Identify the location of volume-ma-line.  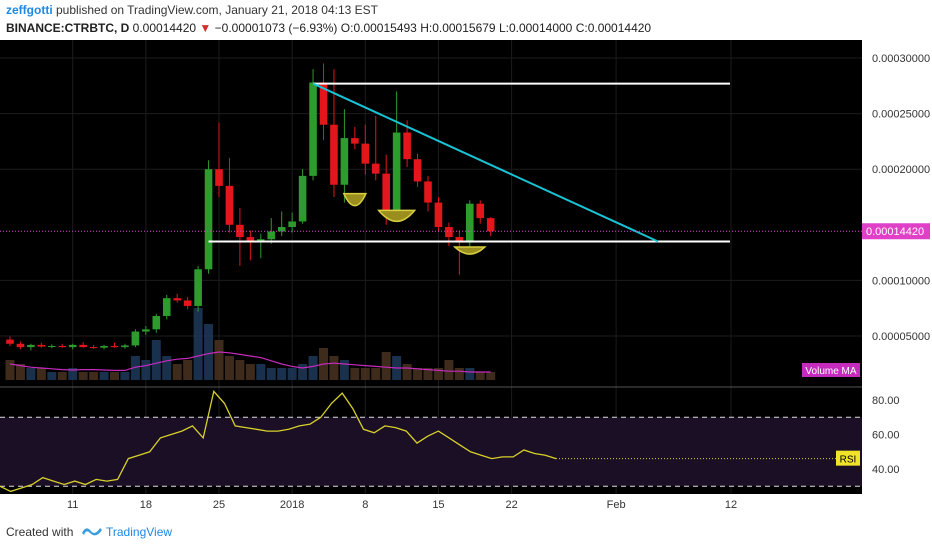
(250, 362).